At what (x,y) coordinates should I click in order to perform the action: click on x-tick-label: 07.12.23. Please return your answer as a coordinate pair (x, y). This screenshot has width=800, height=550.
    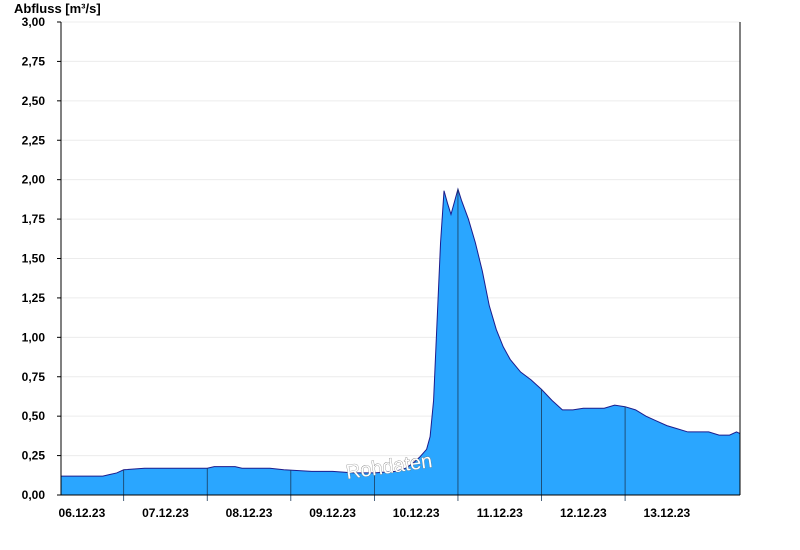
    Looking at the image, I should click on (165, 513).